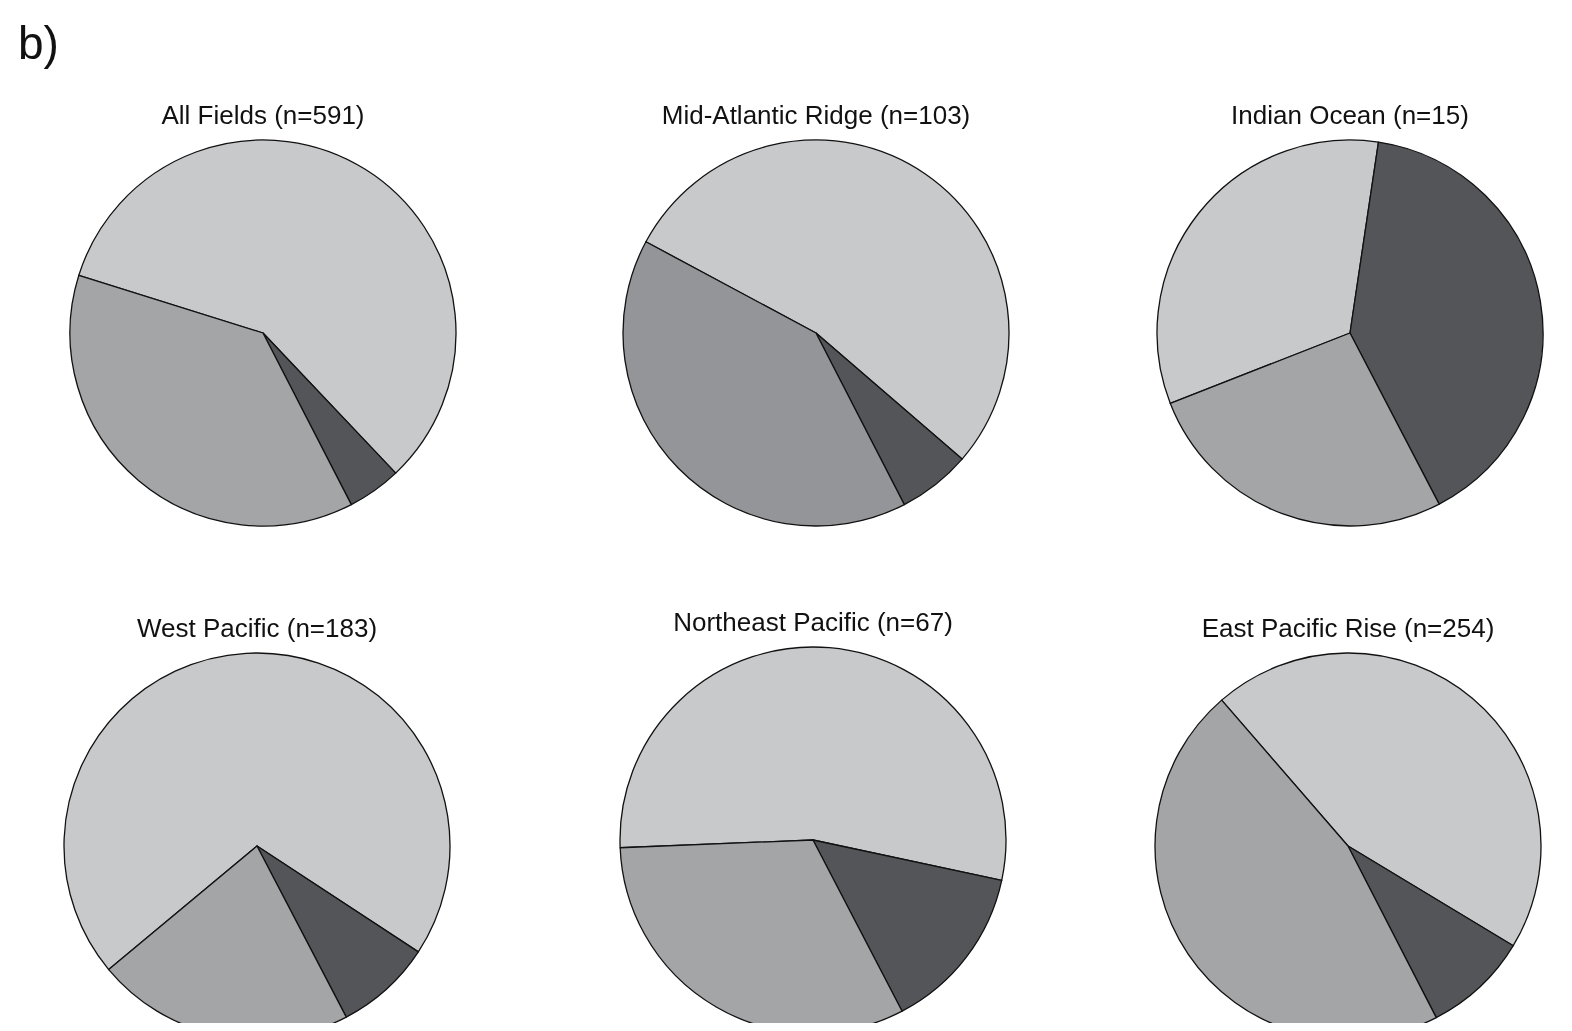 The width and height of the screenshot is (1572, 1031). Describe the element at coordinates (813, 622) in the screenshot. I see `chart-title: Northeast Pacific (n=67)` at that location.